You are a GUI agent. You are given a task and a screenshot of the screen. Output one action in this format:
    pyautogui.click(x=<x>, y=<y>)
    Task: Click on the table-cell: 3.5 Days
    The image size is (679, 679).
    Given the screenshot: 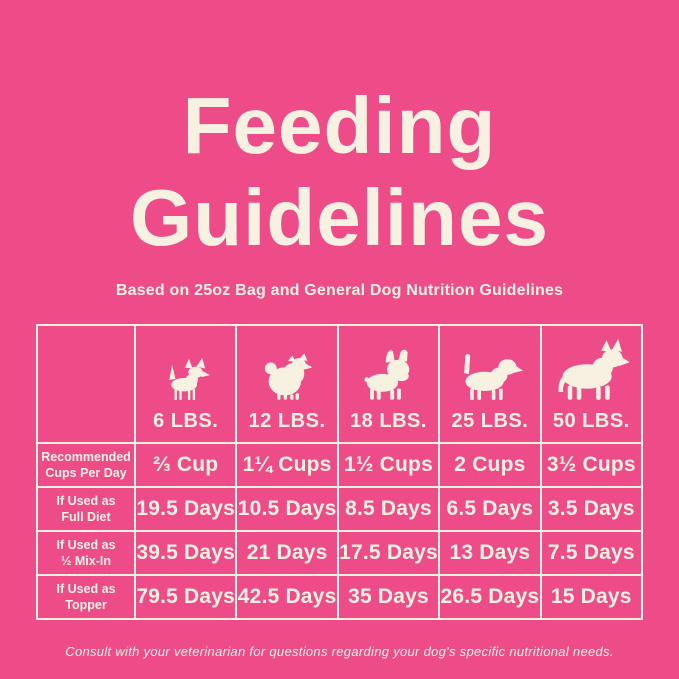 What is the action you would take?
    pyautogui.click(x=591, y=509)
    